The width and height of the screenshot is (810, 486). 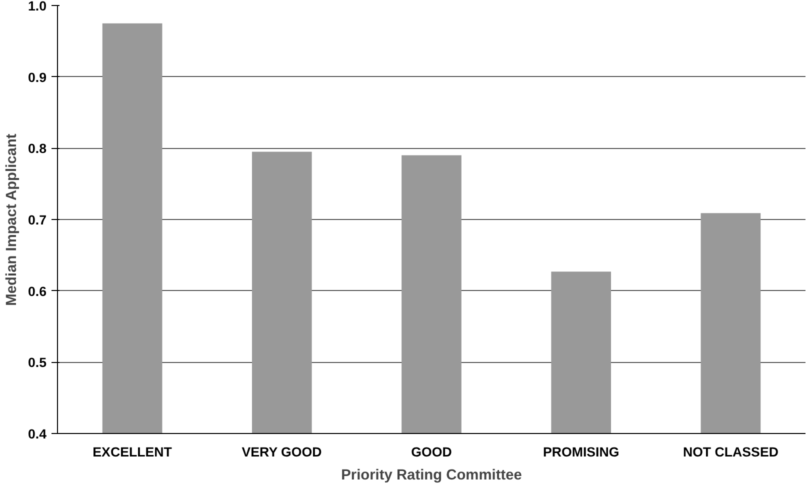 I want to click on x-tick-label: NOT CLASSED, so click(x=730, y=452).